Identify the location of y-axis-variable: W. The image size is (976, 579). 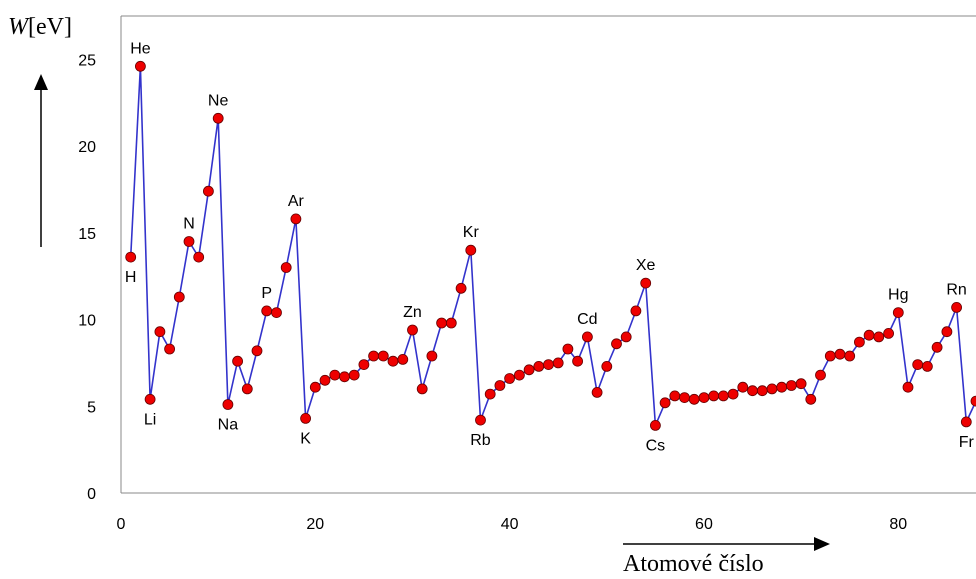
(19, 27).